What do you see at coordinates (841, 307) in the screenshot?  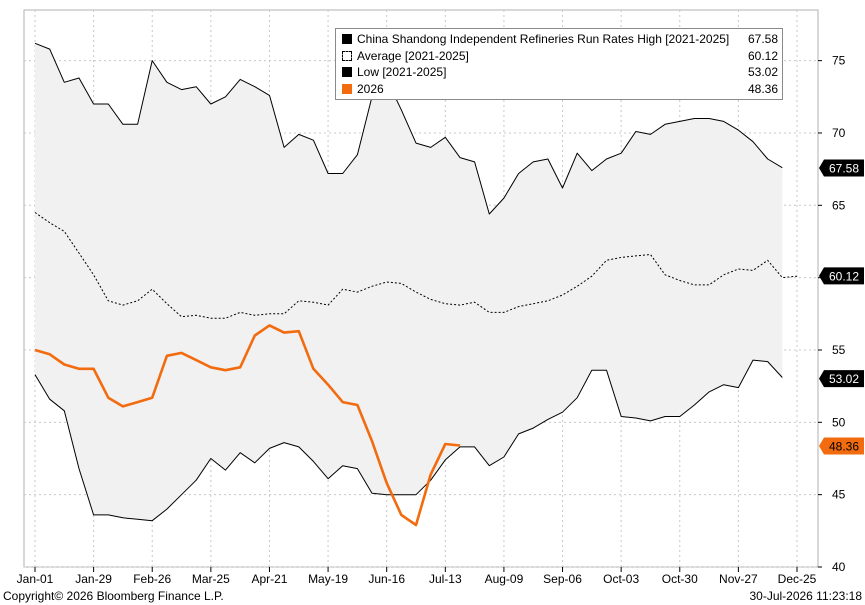 I see `last-value-tags: 67.58 60.12 53.02 48.36` at bounding box center [841, 307].